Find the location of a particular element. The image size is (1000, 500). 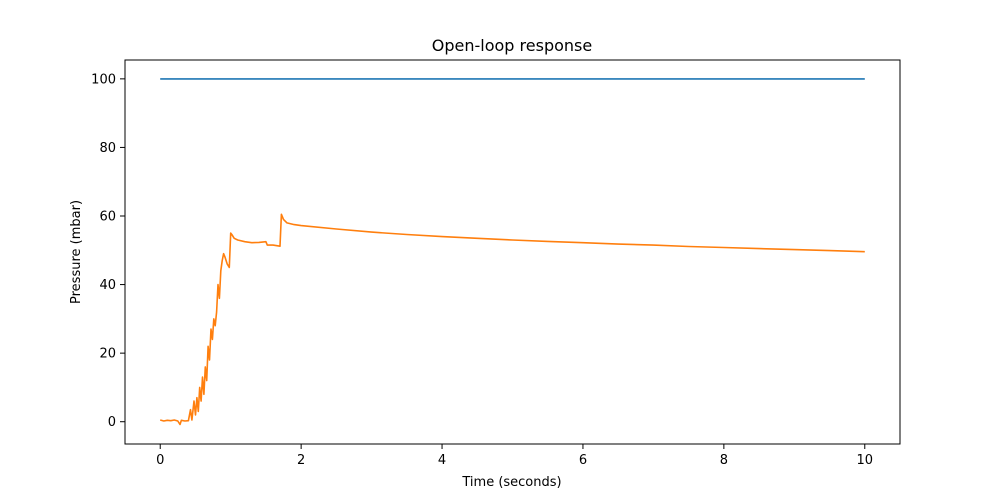

x-tick-label: 6 is located at coordinates (583, 460).